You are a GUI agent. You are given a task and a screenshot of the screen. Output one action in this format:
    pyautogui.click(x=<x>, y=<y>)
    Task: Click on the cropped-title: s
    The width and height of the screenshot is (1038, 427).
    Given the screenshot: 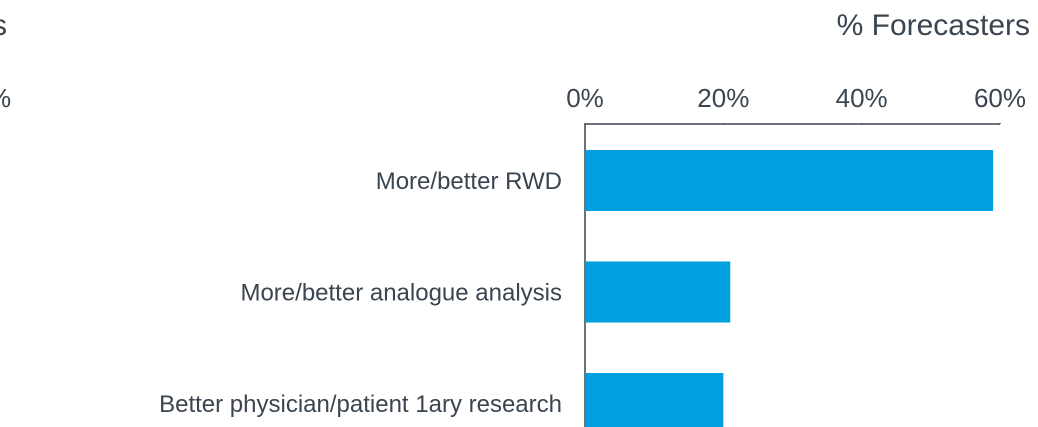 What is the action you would take?
    pyautogui.click(x=3, y=25)
    